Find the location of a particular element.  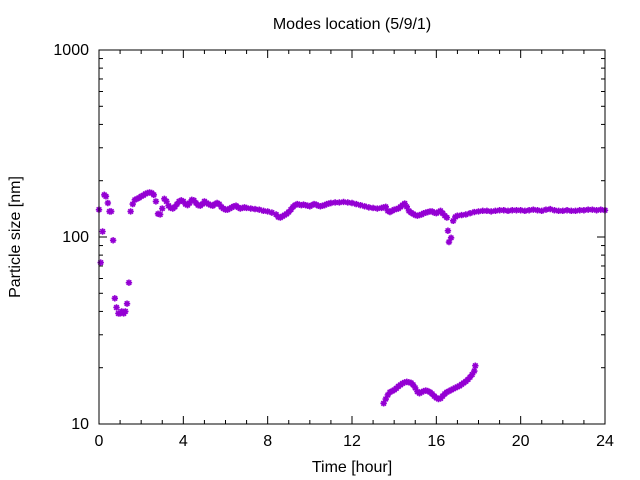

x-tick-label: 8 is located at coordinates (267, 441).